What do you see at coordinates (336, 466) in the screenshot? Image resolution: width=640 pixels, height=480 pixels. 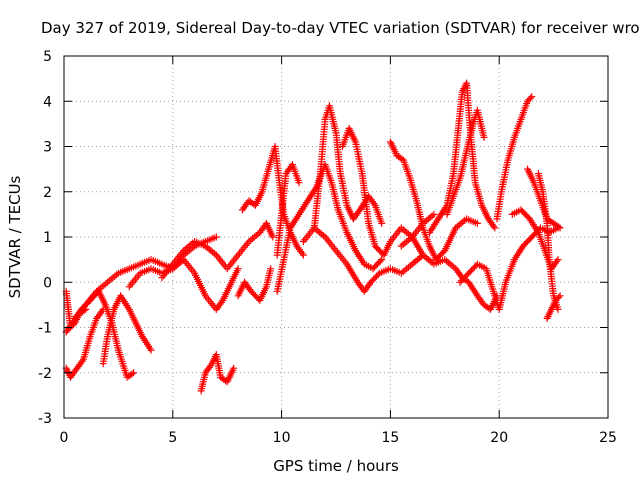 I see `x-axis-label: GPS time / hours` at bounding box center [336, 466].